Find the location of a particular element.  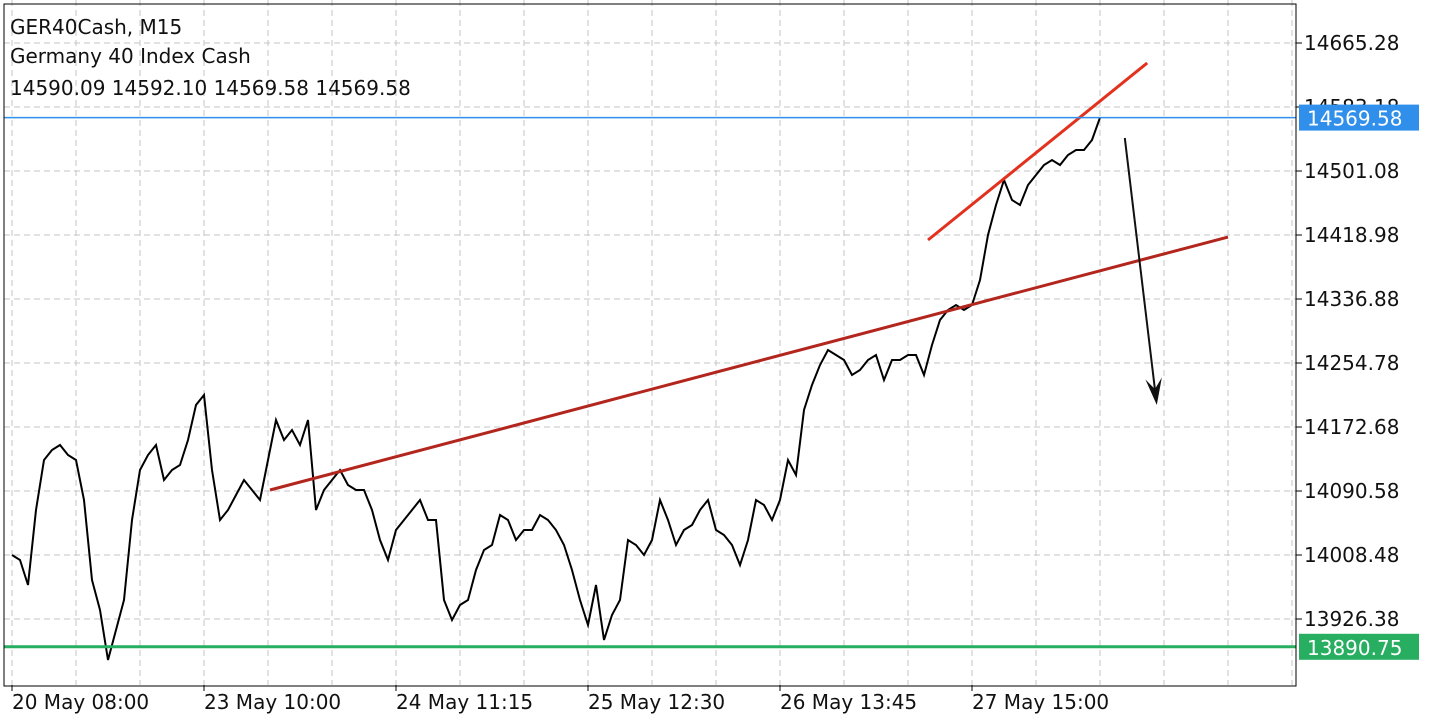

x-tick-label: 20 May 08:00 is located at coordinates (80, 702).